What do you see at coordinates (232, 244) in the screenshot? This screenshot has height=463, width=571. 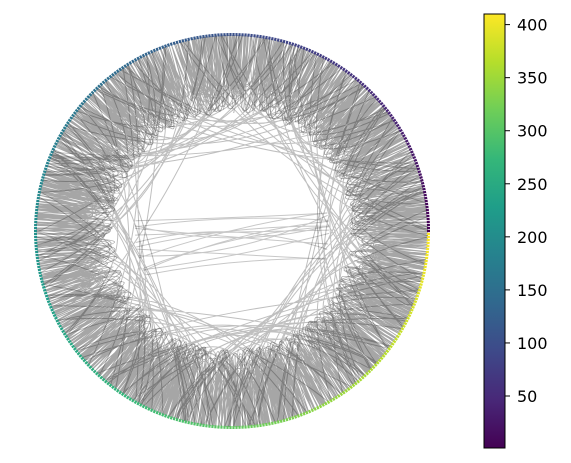 I see `chord-link-cross` at bounding box center [232, 244].